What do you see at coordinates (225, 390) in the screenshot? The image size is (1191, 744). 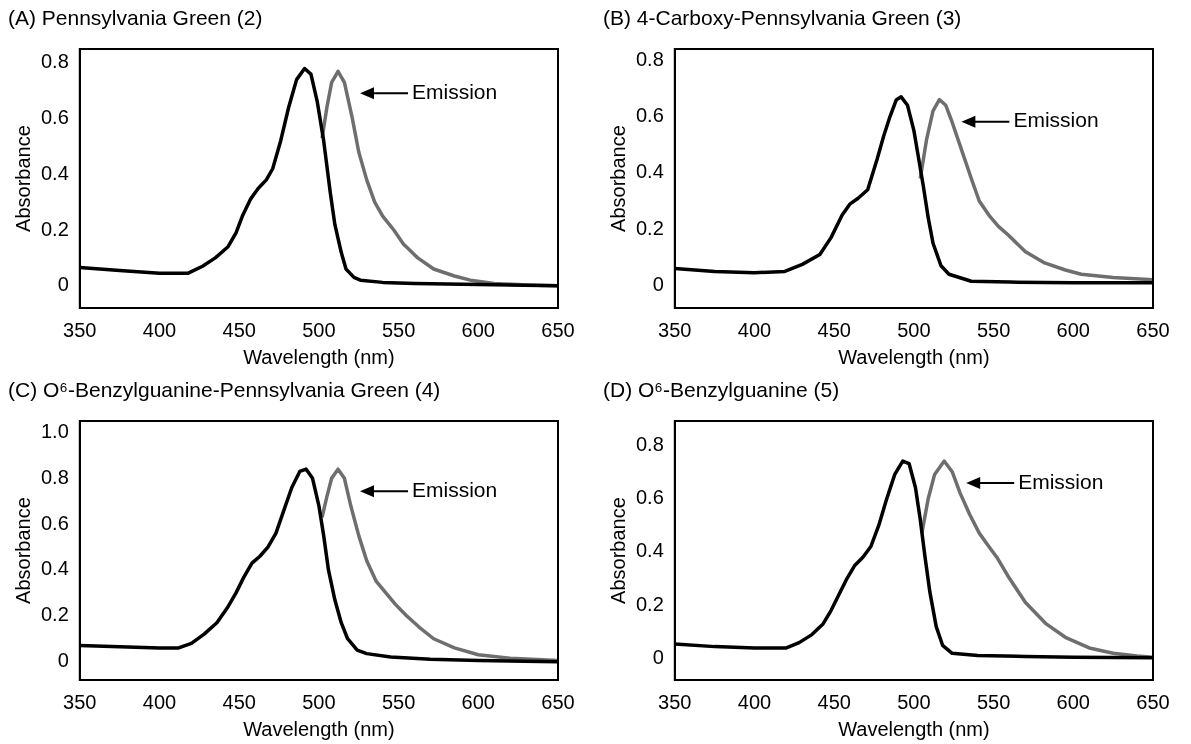 I see `chart-title: (C) O⁶-Benzylguanine-Pennsylvania Green (4)` at bounding box center [225, 390].